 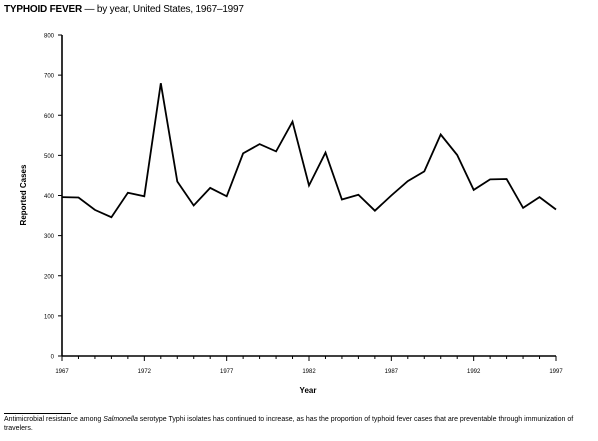 I want to click on y-tick-label: 200, so click(x=49, y=277).